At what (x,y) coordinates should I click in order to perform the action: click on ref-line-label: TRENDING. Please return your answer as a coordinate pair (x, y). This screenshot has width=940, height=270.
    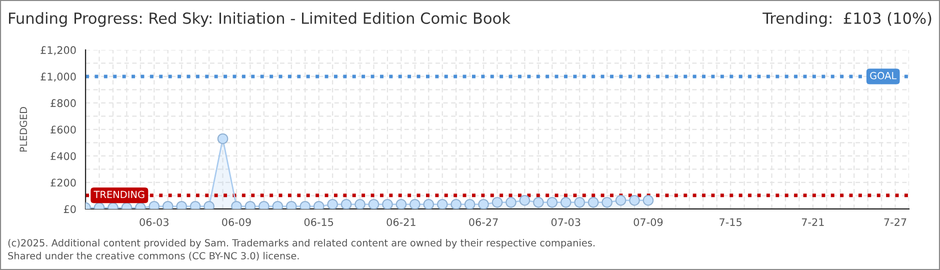
    Looking at the image, I should click on (119, 194).